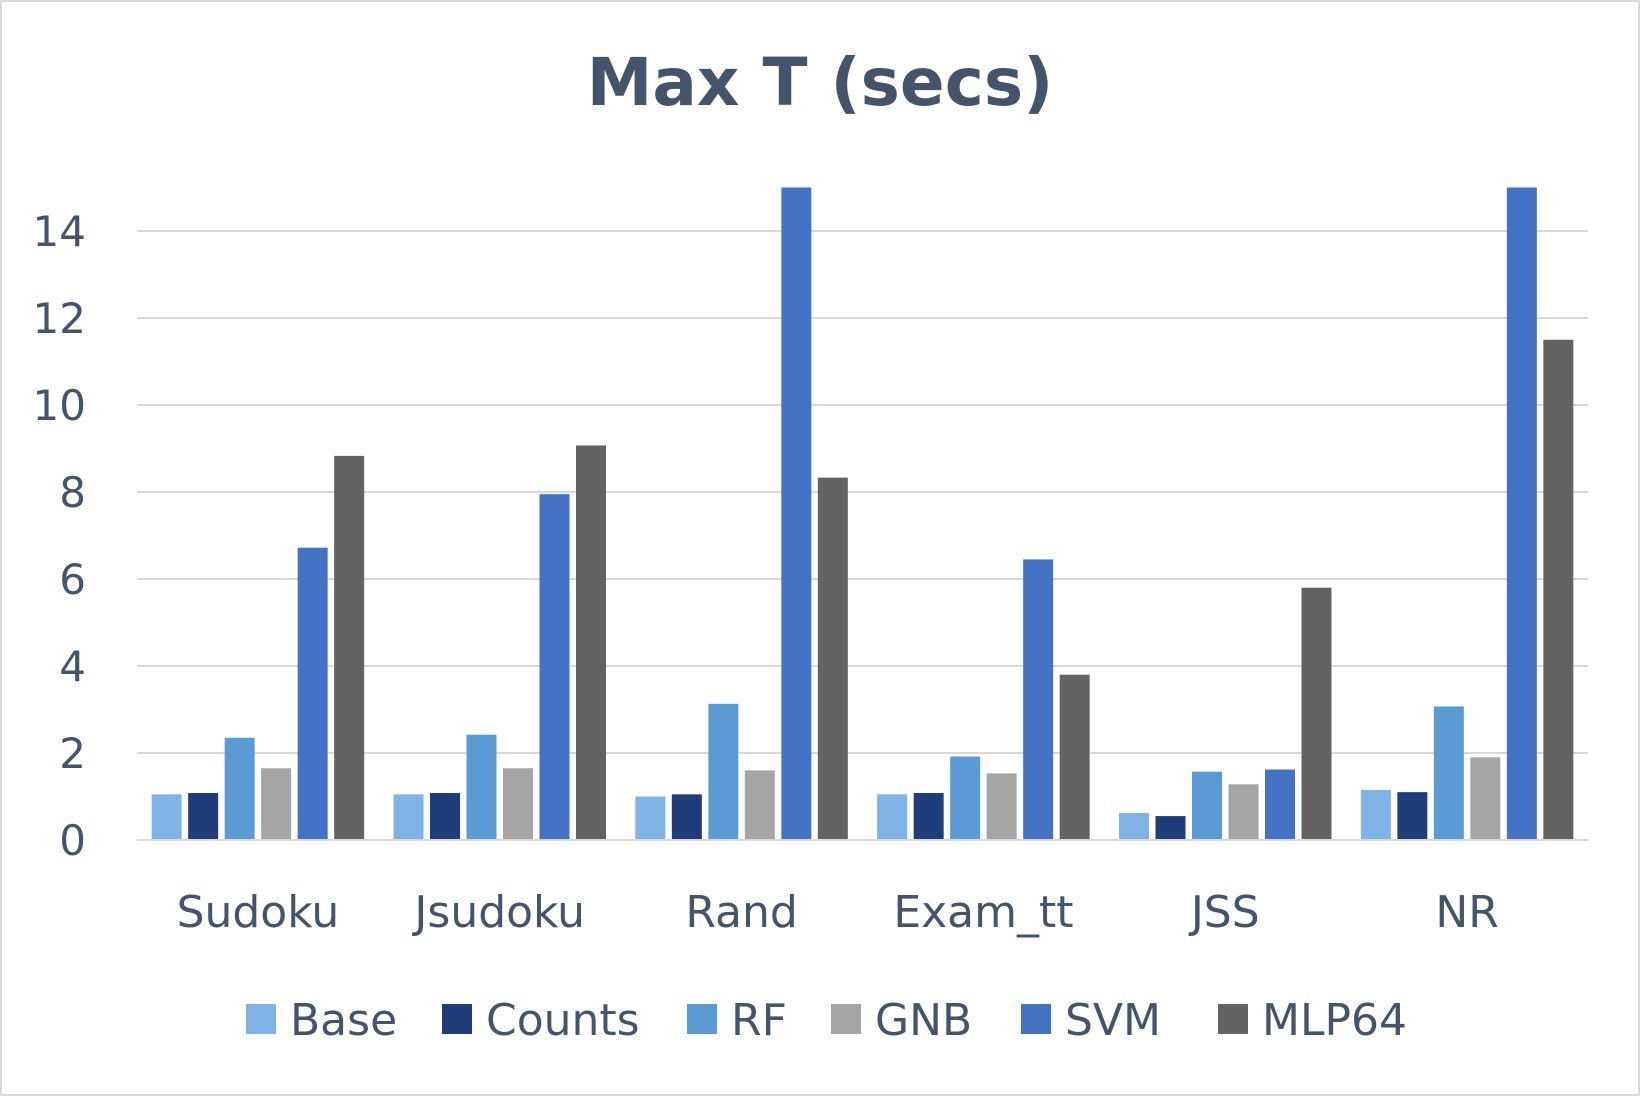  Describe the element at coordinates (741, 912) in the screenshot. I see `x-category-label: Rand` at that location.